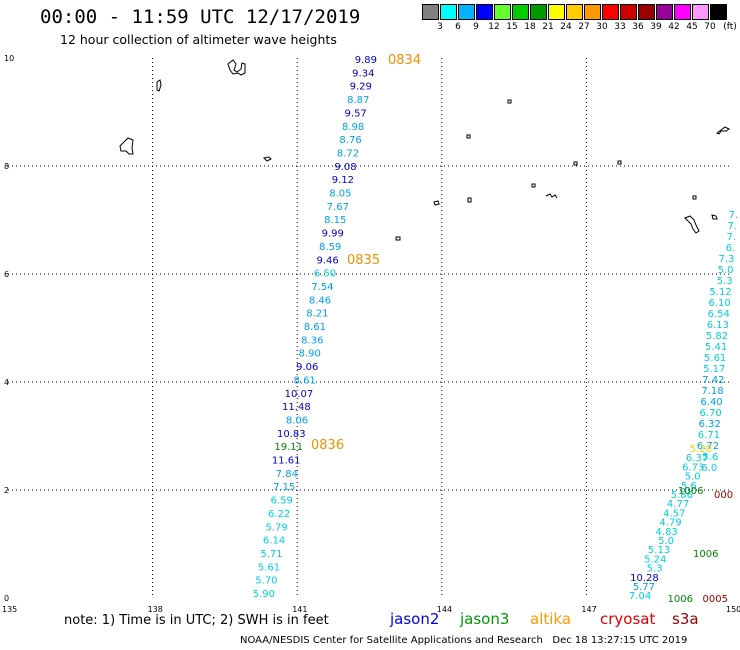  I want to click on satellite-label-jason2: jason2, so click(415, 619).